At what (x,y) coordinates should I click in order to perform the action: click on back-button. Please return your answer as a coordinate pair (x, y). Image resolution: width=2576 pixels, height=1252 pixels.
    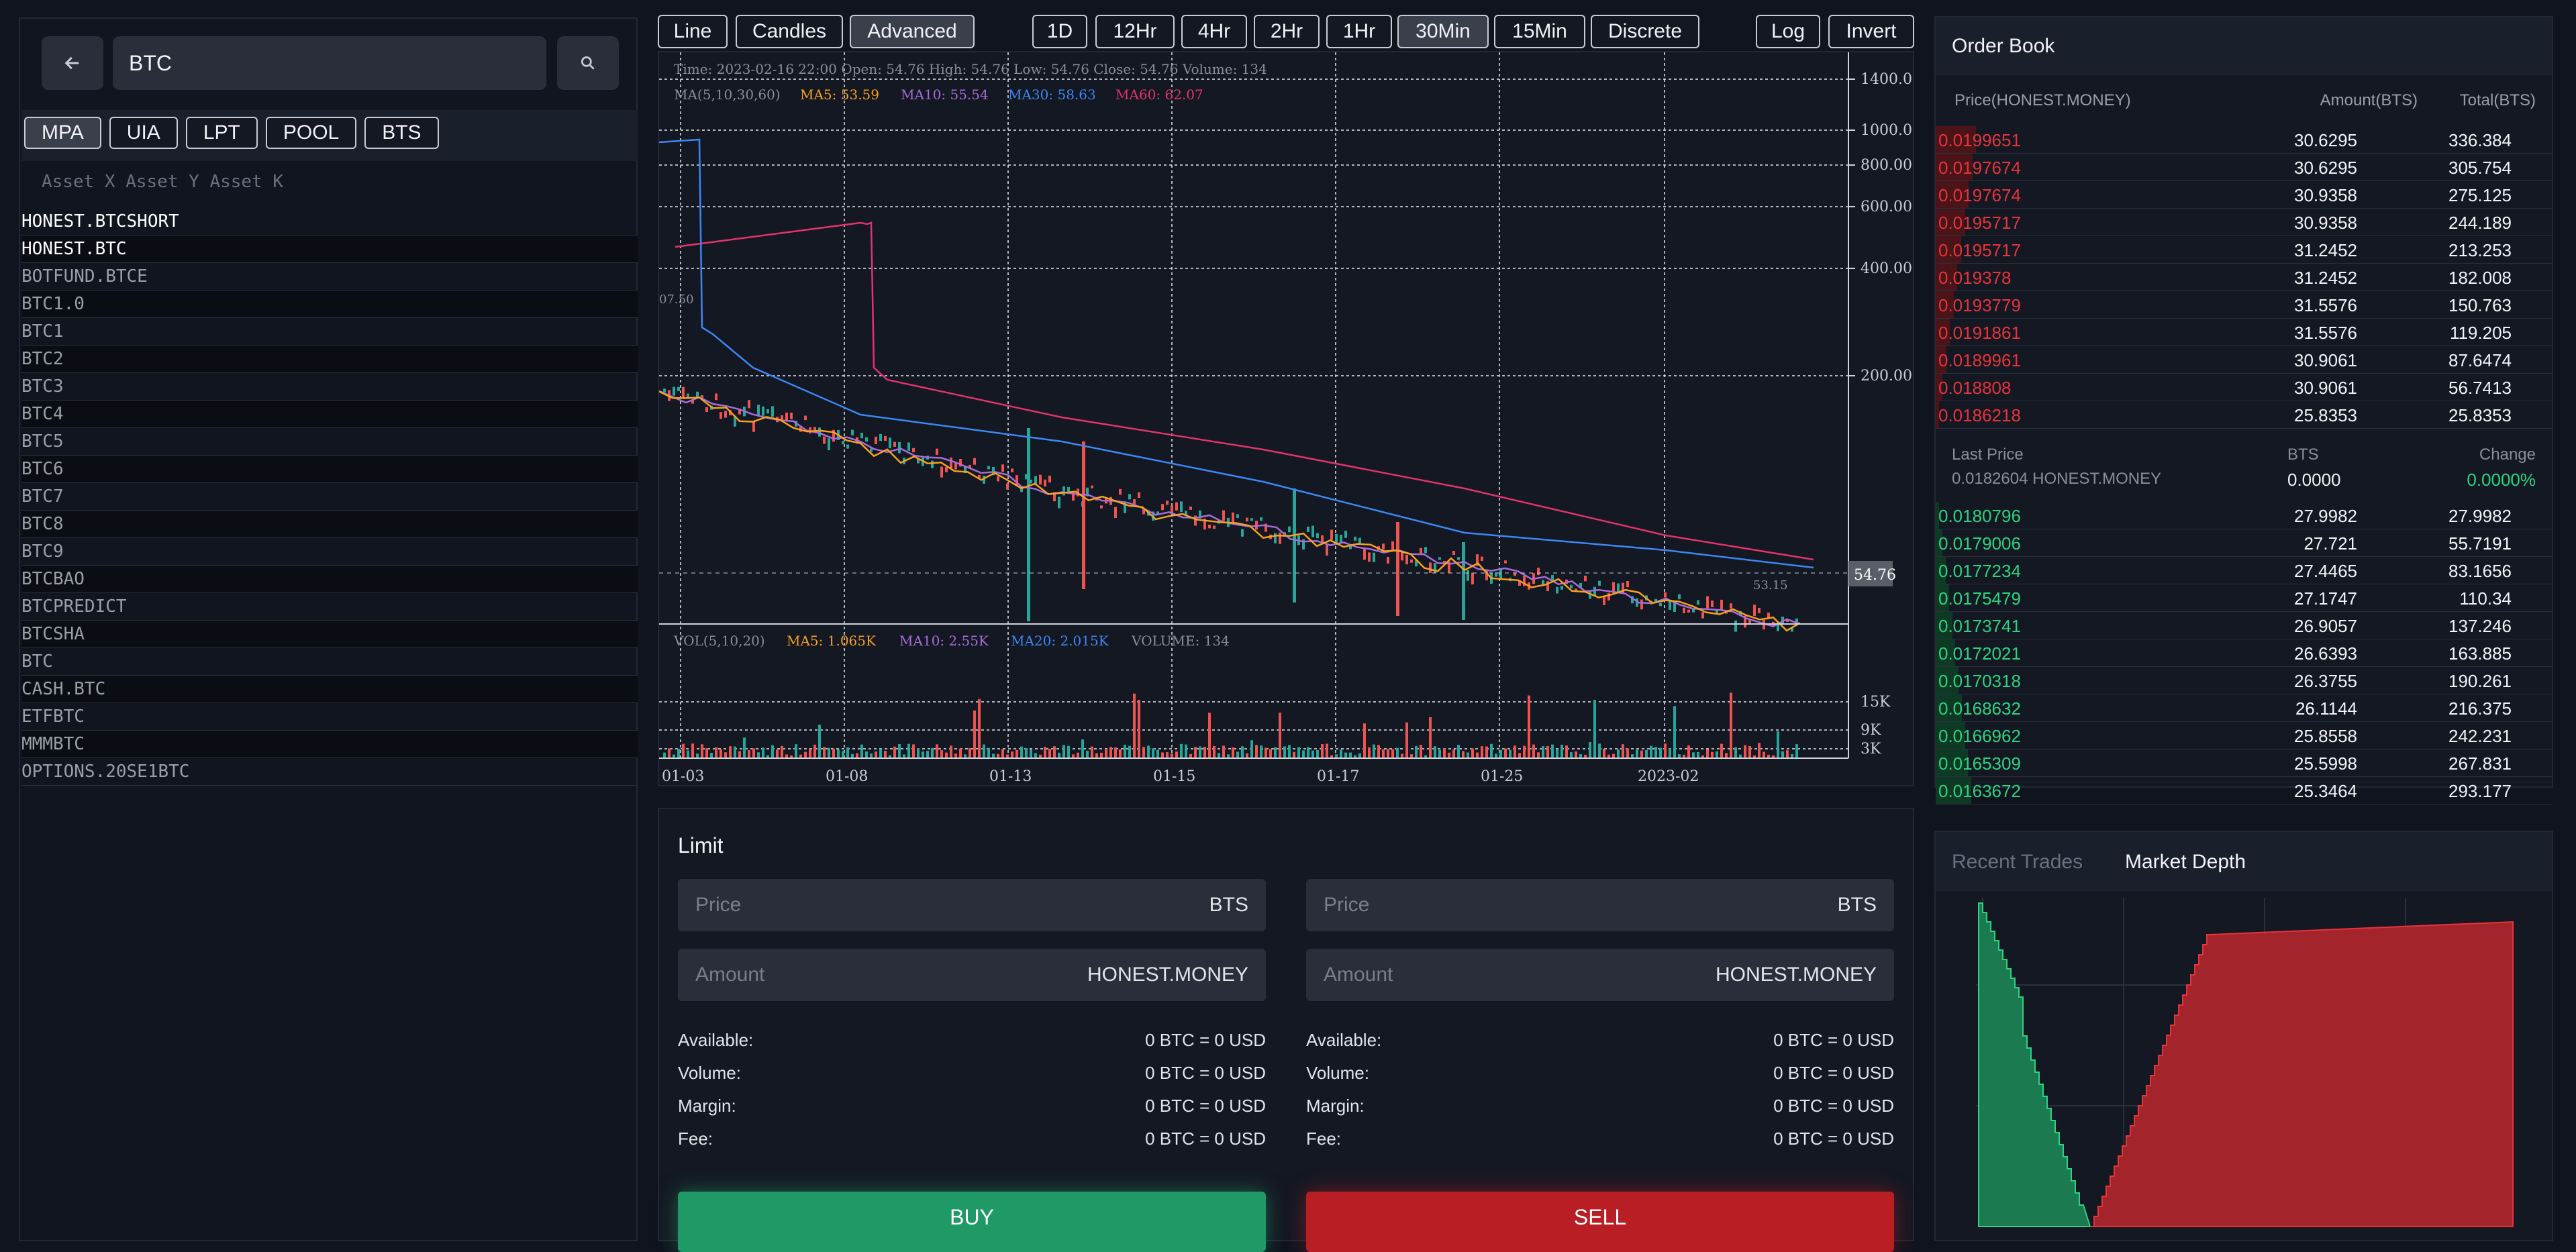
    Looking at the image, I should click on (72, 63).